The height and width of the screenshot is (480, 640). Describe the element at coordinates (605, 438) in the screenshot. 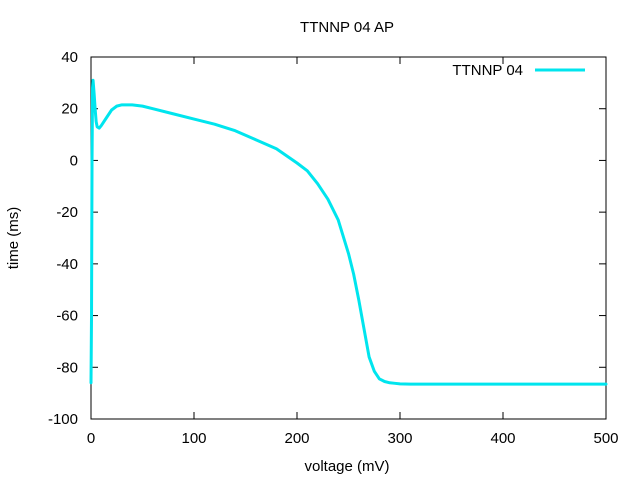

I see `x-tick-label: 500` at that location.